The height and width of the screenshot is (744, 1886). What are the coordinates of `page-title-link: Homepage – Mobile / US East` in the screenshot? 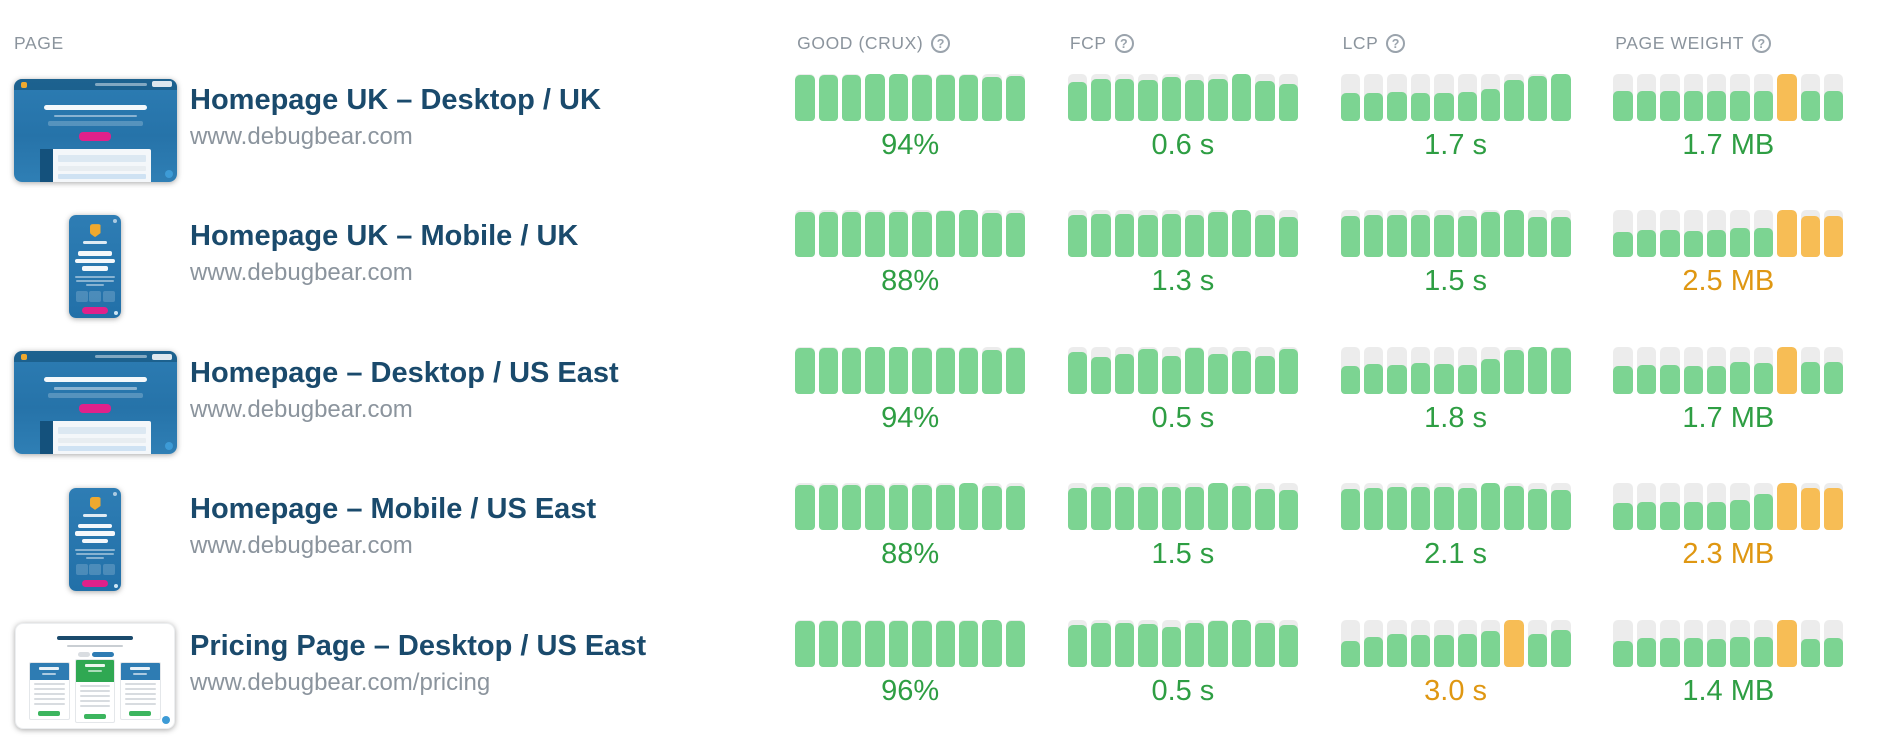 It's located at (393, 509).